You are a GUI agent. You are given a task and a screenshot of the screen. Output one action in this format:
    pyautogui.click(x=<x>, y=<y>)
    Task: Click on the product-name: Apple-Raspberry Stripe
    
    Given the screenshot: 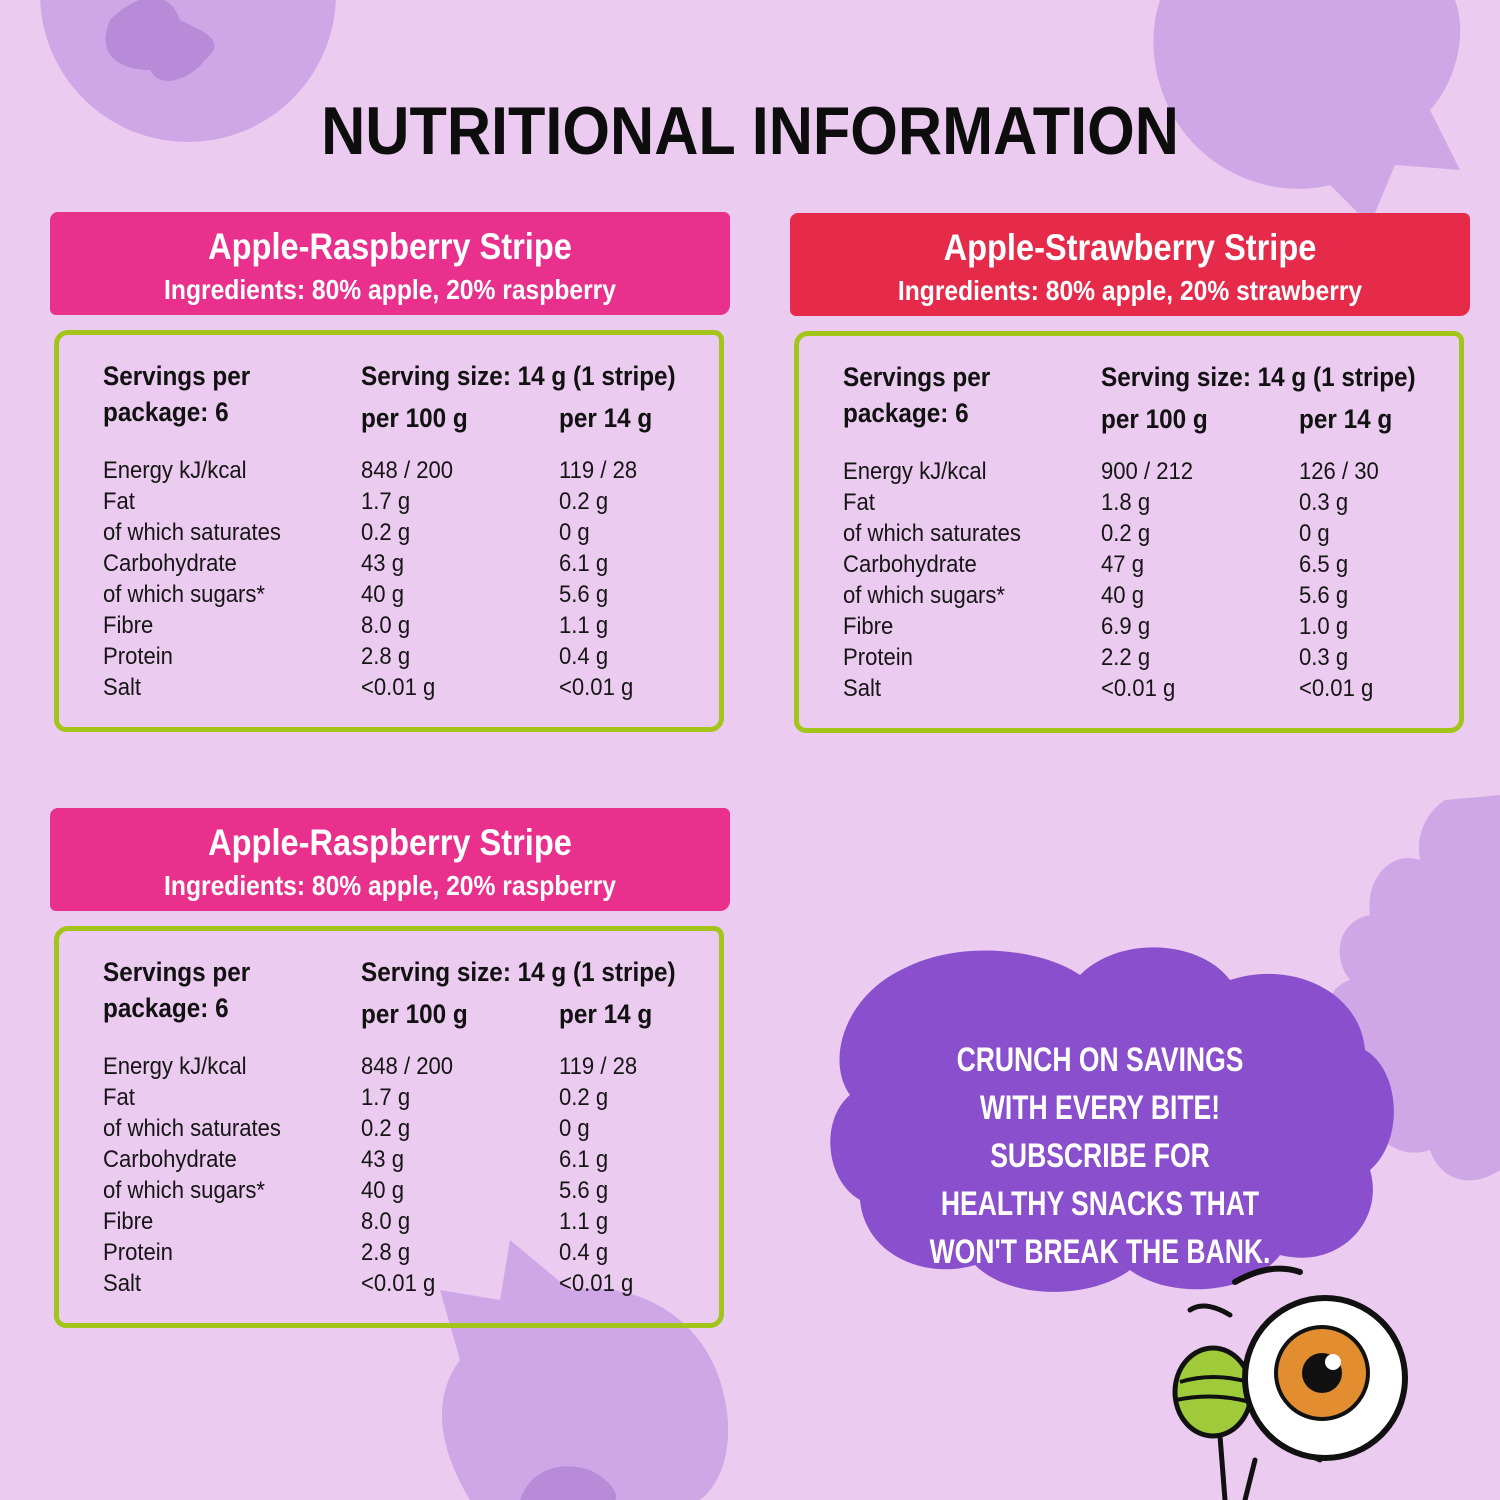 What is the action you would take?
    pyautogui.click(x=390, y=842)
    